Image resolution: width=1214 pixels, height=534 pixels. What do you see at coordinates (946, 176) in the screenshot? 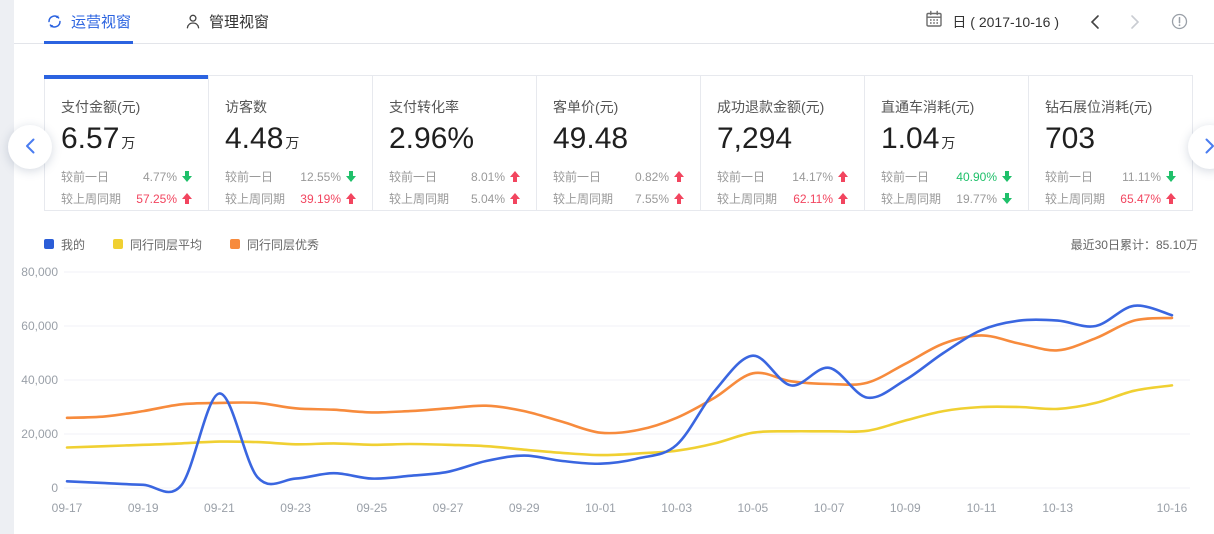
I see `metric-vs-prev-day: 较前一日 40.90%` at bounding box center [946, 176].